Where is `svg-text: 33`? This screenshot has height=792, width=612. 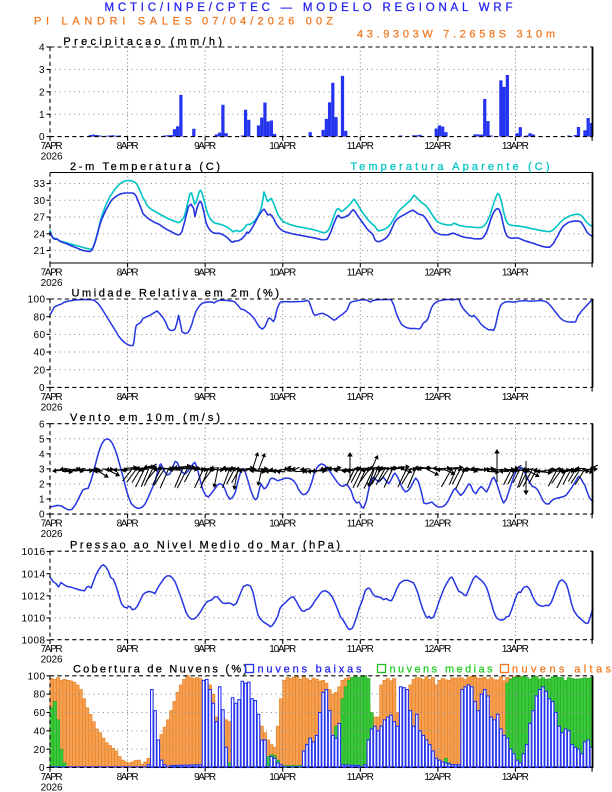 svg-text: 33 is located at coordinates (40, 184).